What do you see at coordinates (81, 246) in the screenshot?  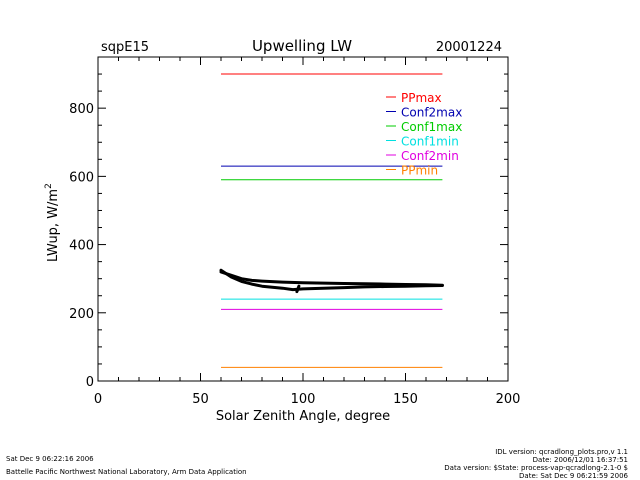 I see `y-tick-label: 400` at bounding box center [81, 246].